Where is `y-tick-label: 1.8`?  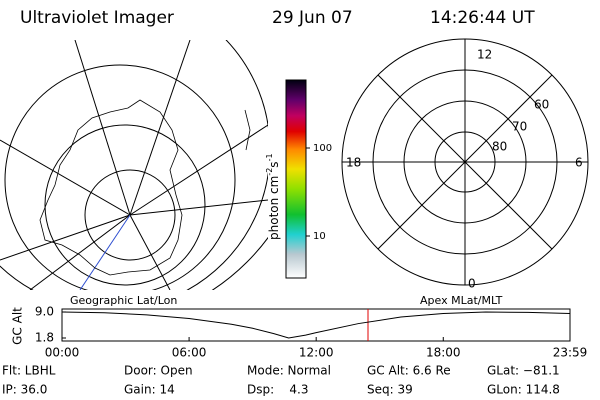 y-tick-label: 1.8 is located at coordinates (44, 338).